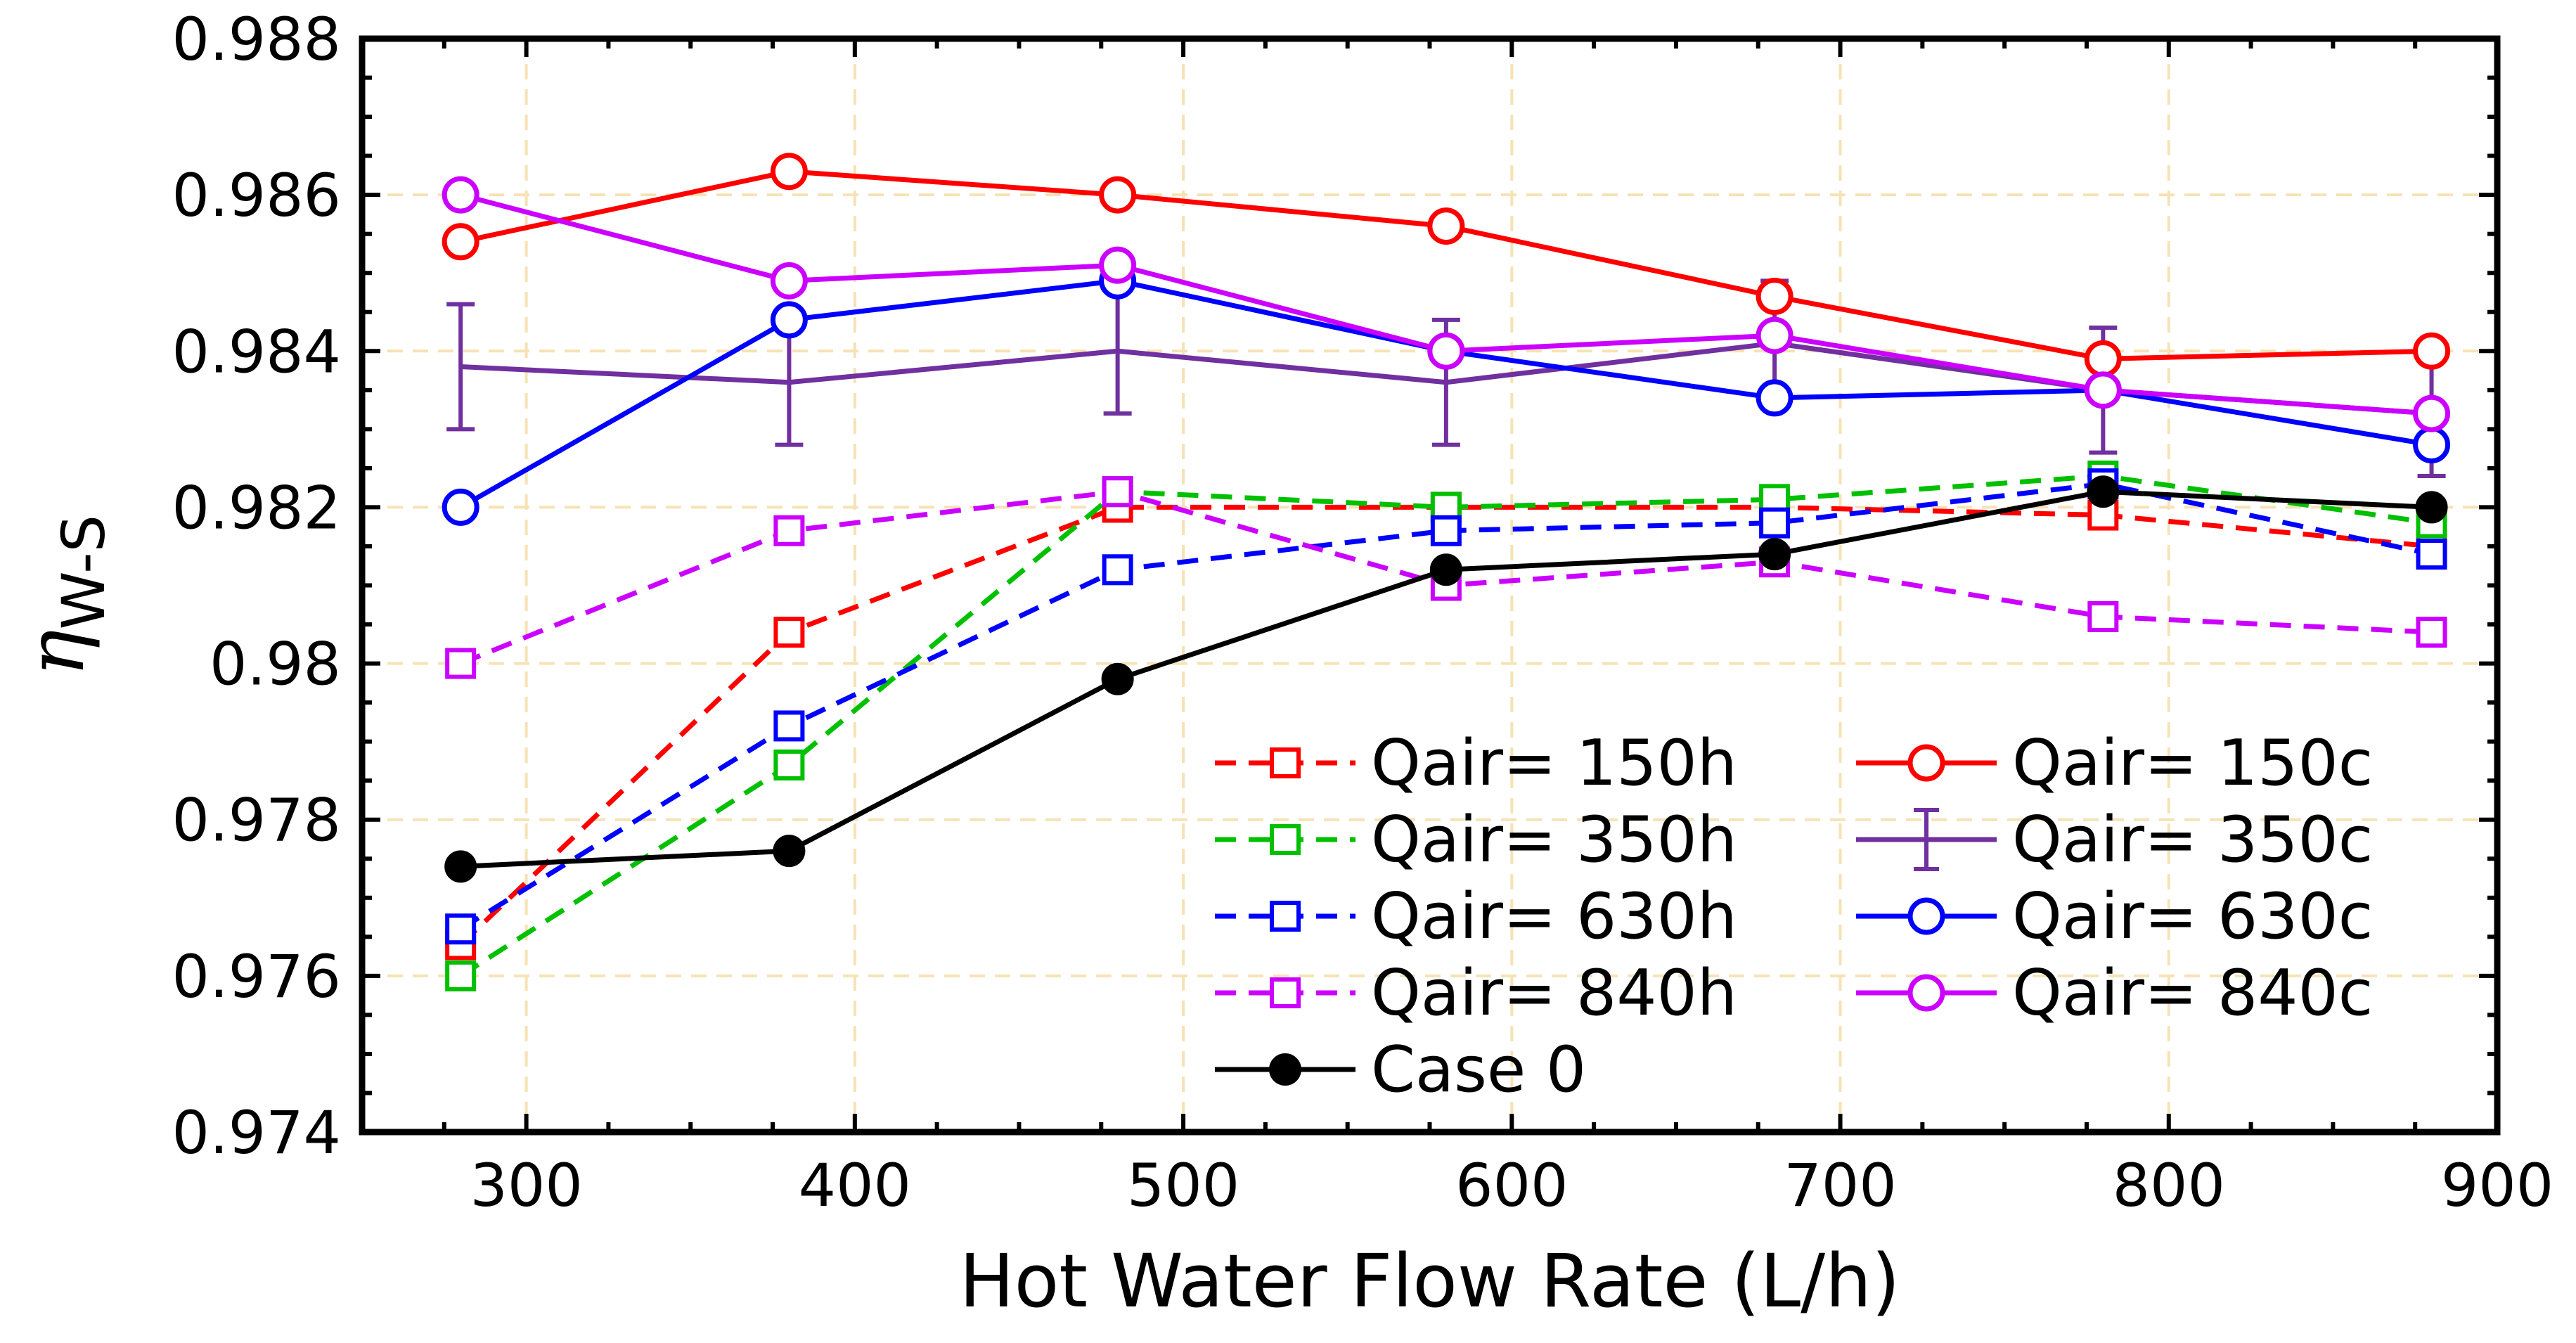  Describe the element at coordinates (256, 507) in the screenshot. I see `y-tick-label: 0.982` at that location.